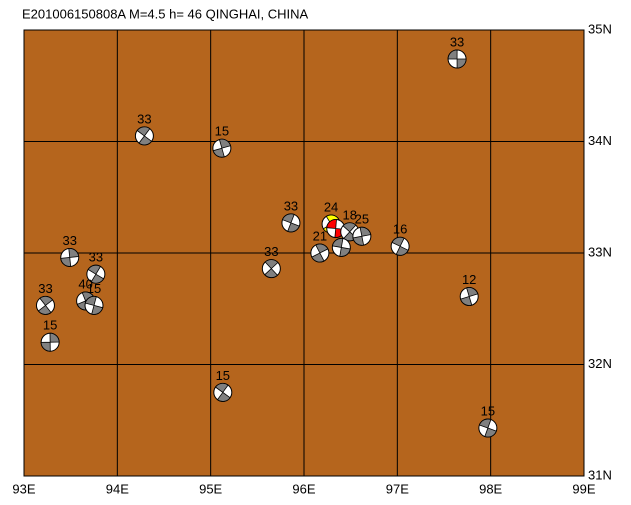 The height and width of the screenshot is (505, 631). Describe the element at coordinates (331, 206) in the screenshot. I see `depth-label: 24` at that location.